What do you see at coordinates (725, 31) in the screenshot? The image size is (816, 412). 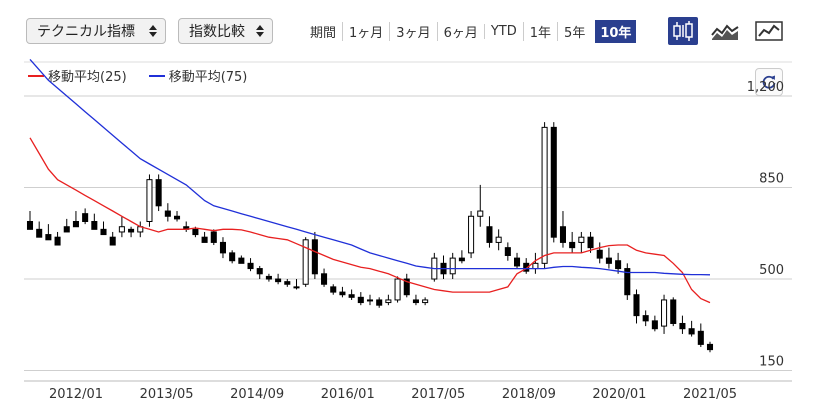 I see `area-chart-icon` at bounding box center [725, 31].